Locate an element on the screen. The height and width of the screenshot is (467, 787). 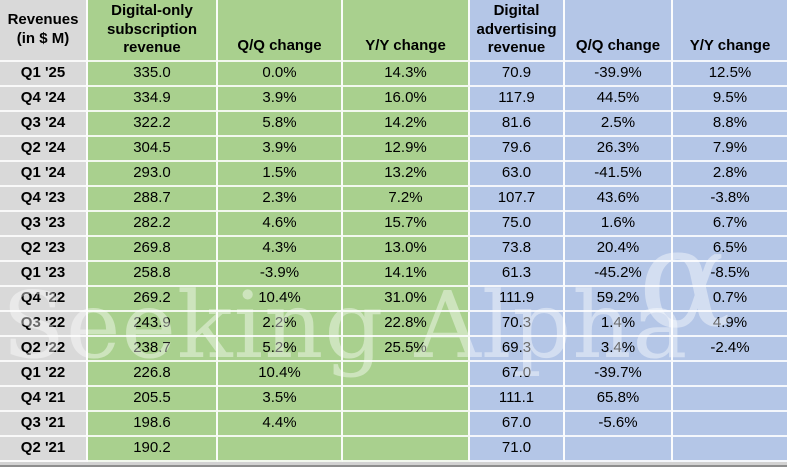
advertising-yy-change-cell: 8.8% is located at coordinates (730, 124).